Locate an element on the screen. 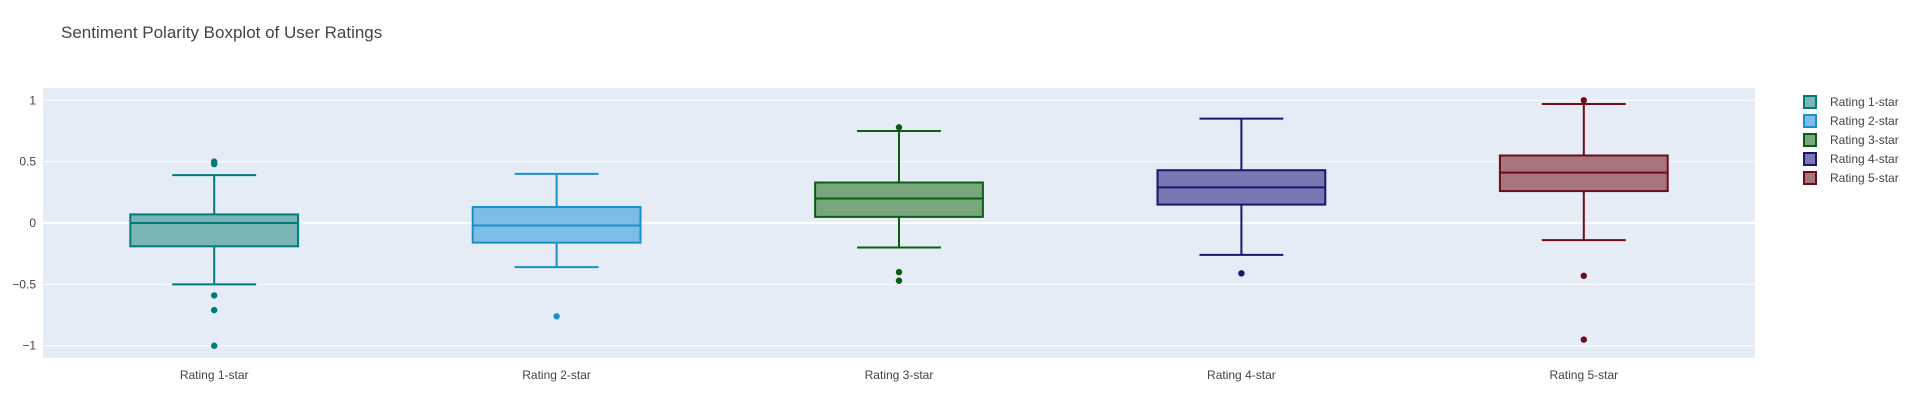  legend-item-1-star: Rating 1-star is located at coordinates (1851, 102).